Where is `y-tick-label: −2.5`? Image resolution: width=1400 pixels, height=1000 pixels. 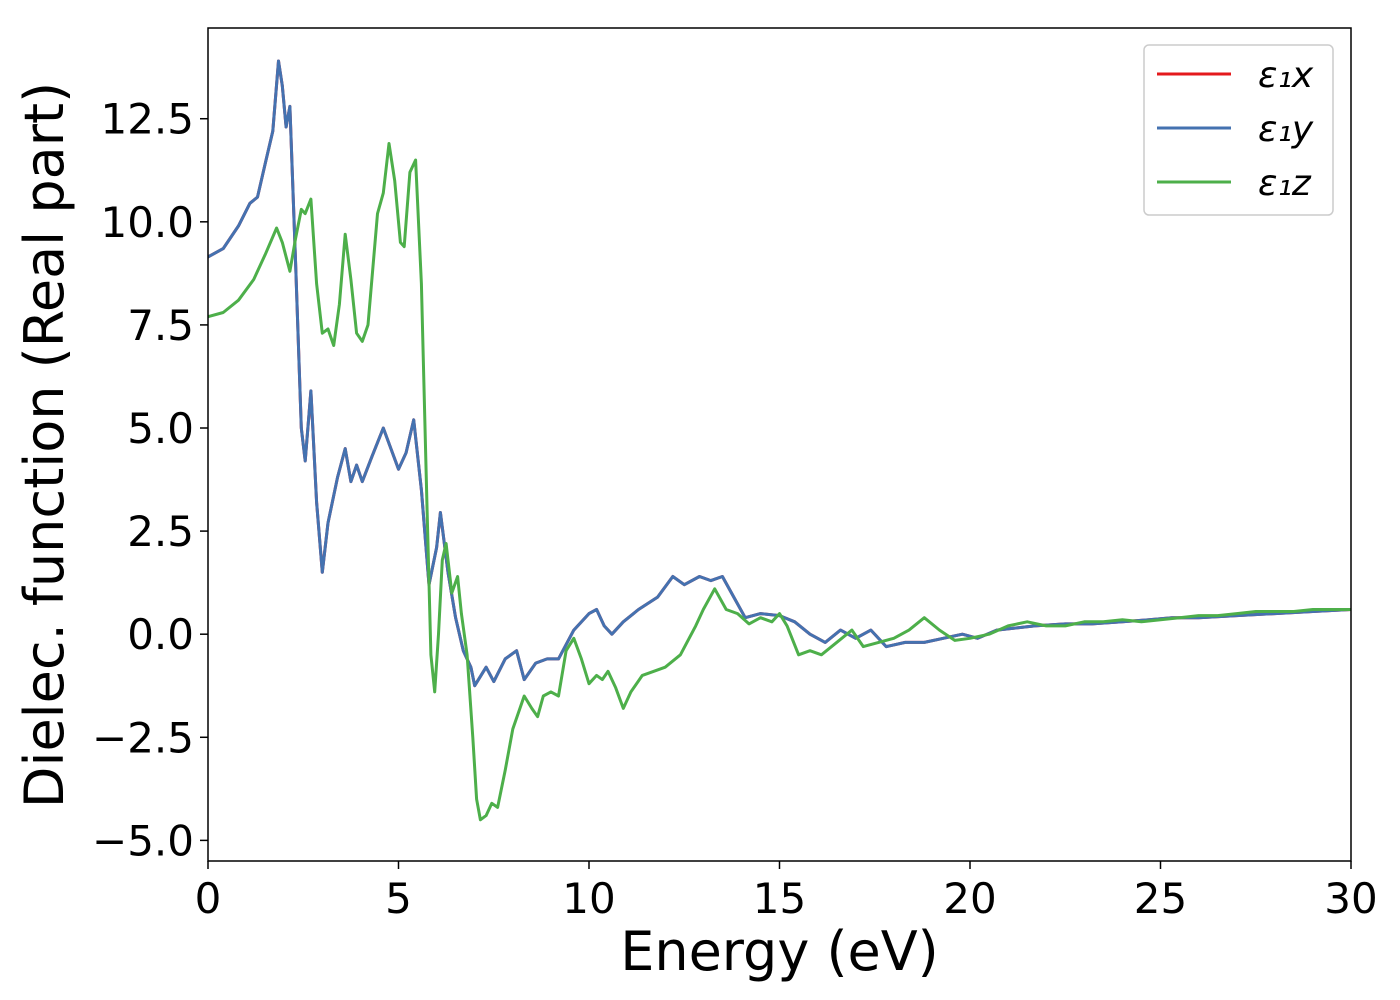
y-tick-label: −2.5 is located at coordinates (143, 737).